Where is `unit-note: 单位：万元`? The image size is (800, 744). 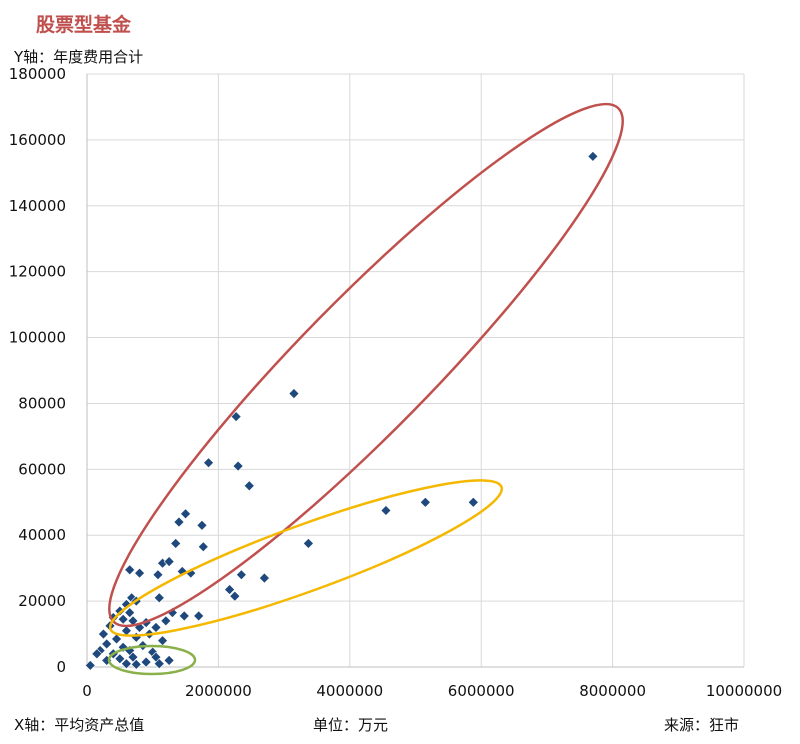
unit-note: 单位：万元 is located at coordinates (351, 725).